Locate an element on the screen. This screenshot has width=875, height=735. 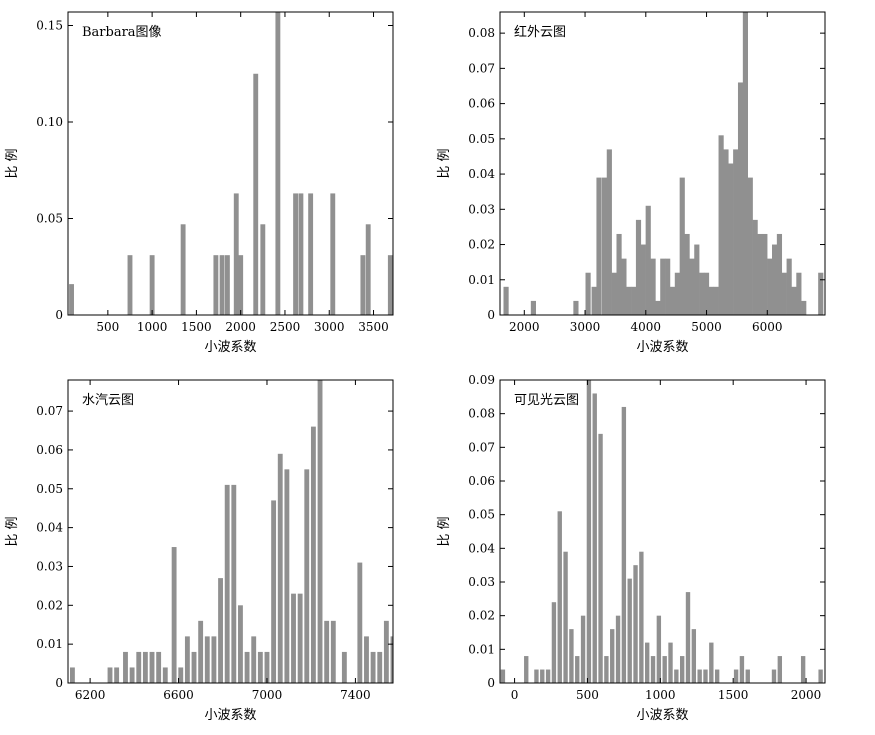
x-tick-label: 0 is located at coordinates (515, 695).